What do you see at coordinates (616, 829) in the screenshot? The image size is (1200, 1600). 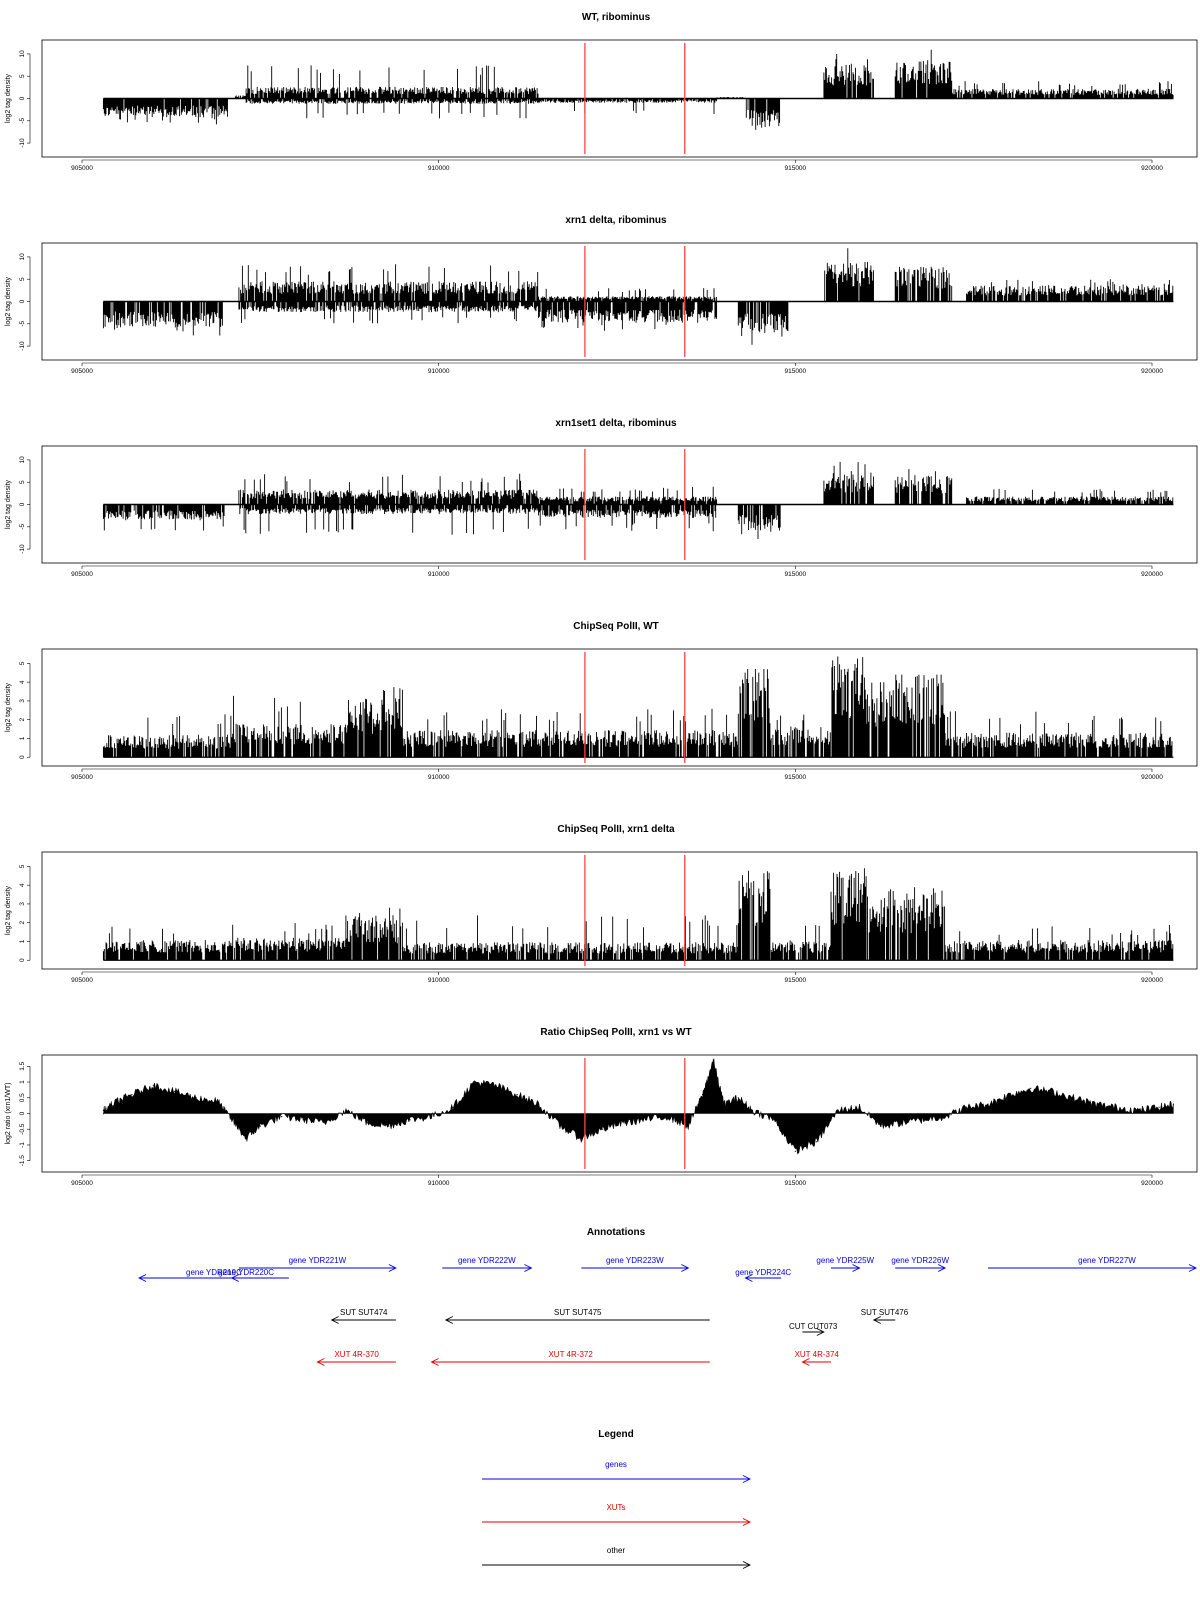 I see `panel-title: ChipSeq PolII, xrn1 delta` at bounding box center [616, 829].